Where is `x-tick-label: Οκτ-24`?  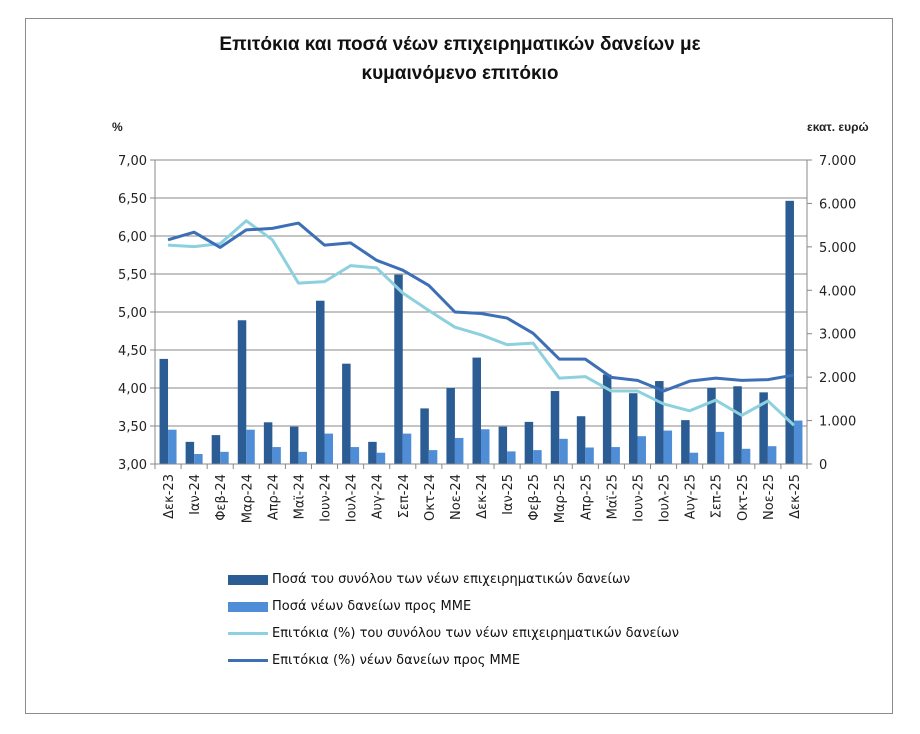 x-tick-label: Οκτ-24 is located at coordinates (430, 497).